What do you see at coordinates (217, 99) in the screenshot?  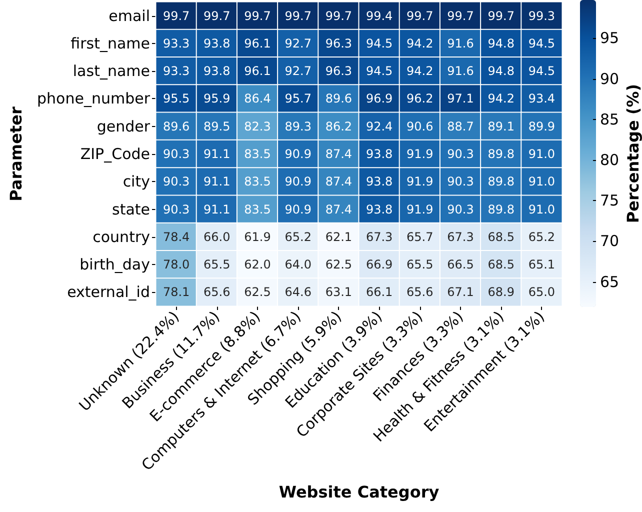 I see `data-label: 95.9` at bounding box center [217, 99].